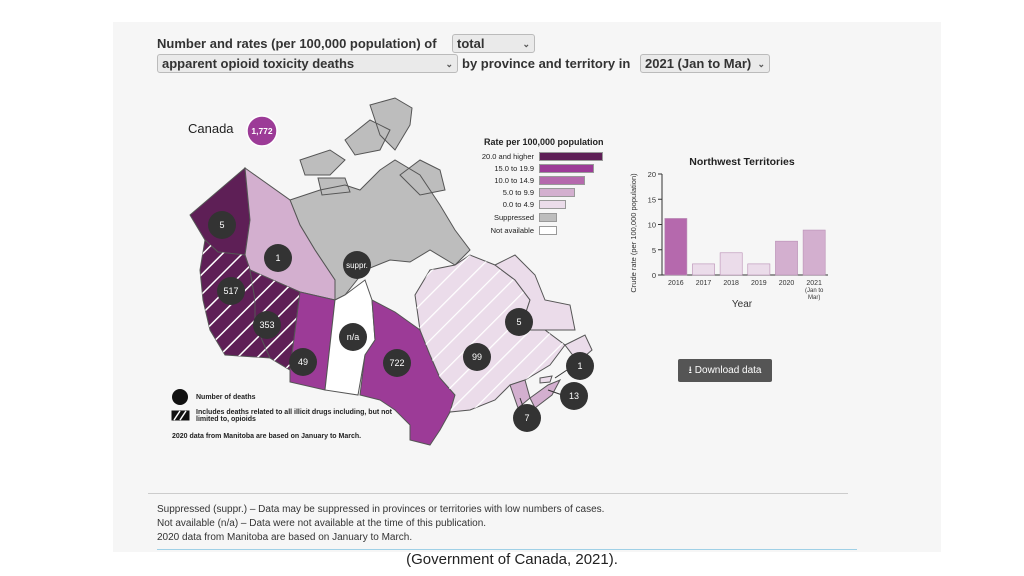  Describe the element at coordinates (471, 43) in the screenshot. I see `measure-select-value: total` at that location.